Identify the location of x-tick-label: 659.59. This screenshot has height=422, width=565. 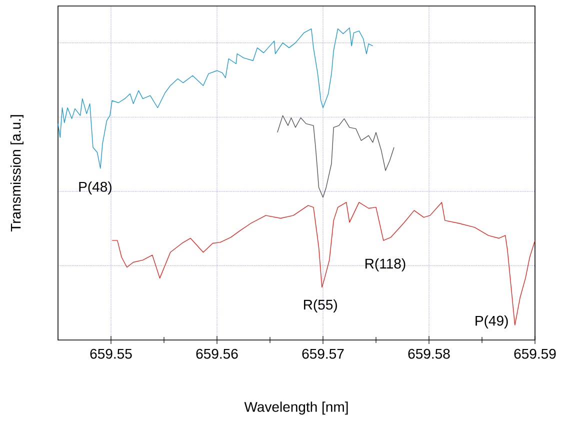
(535, 353).